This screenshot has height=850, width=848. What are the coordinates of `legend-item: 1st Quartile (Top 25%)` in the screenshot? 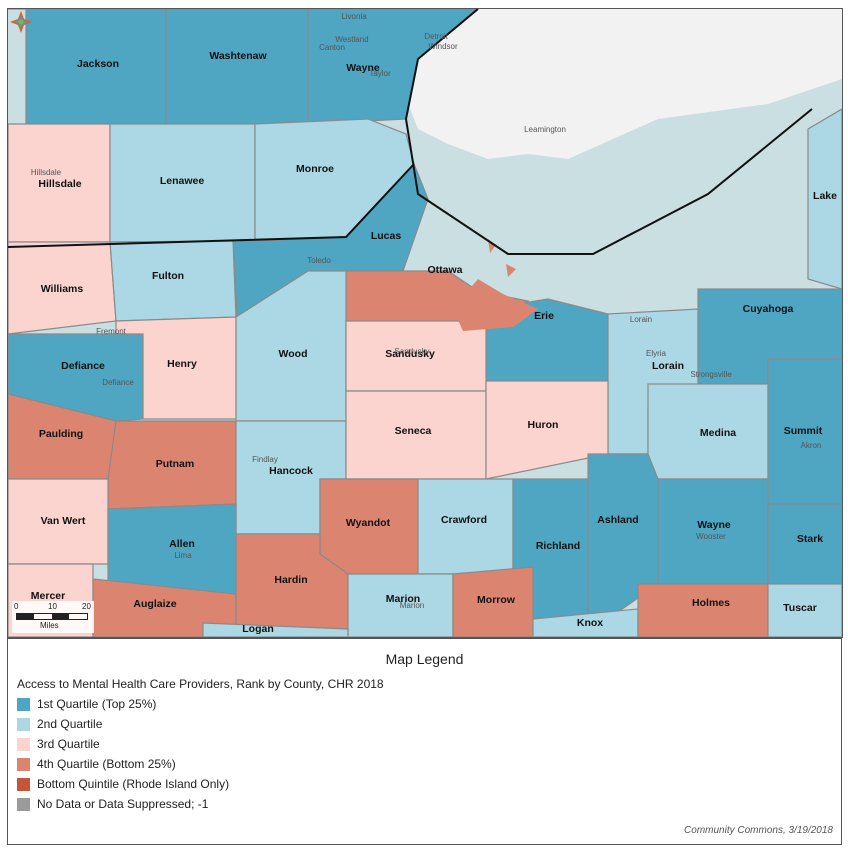 It's located at (86, 704).